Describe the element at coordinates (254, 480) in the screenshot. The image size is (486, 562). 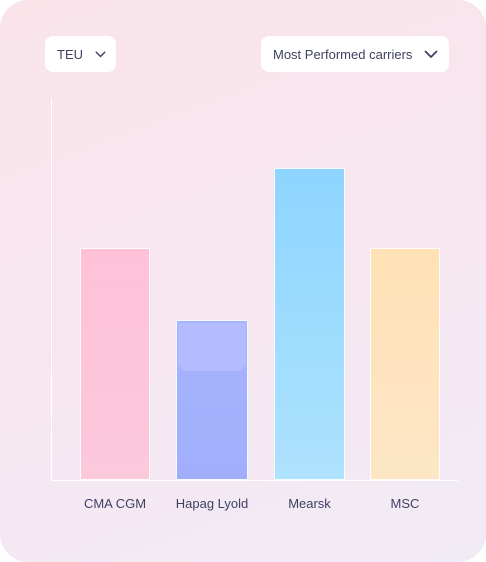
I see `x-axis-line` at that location.